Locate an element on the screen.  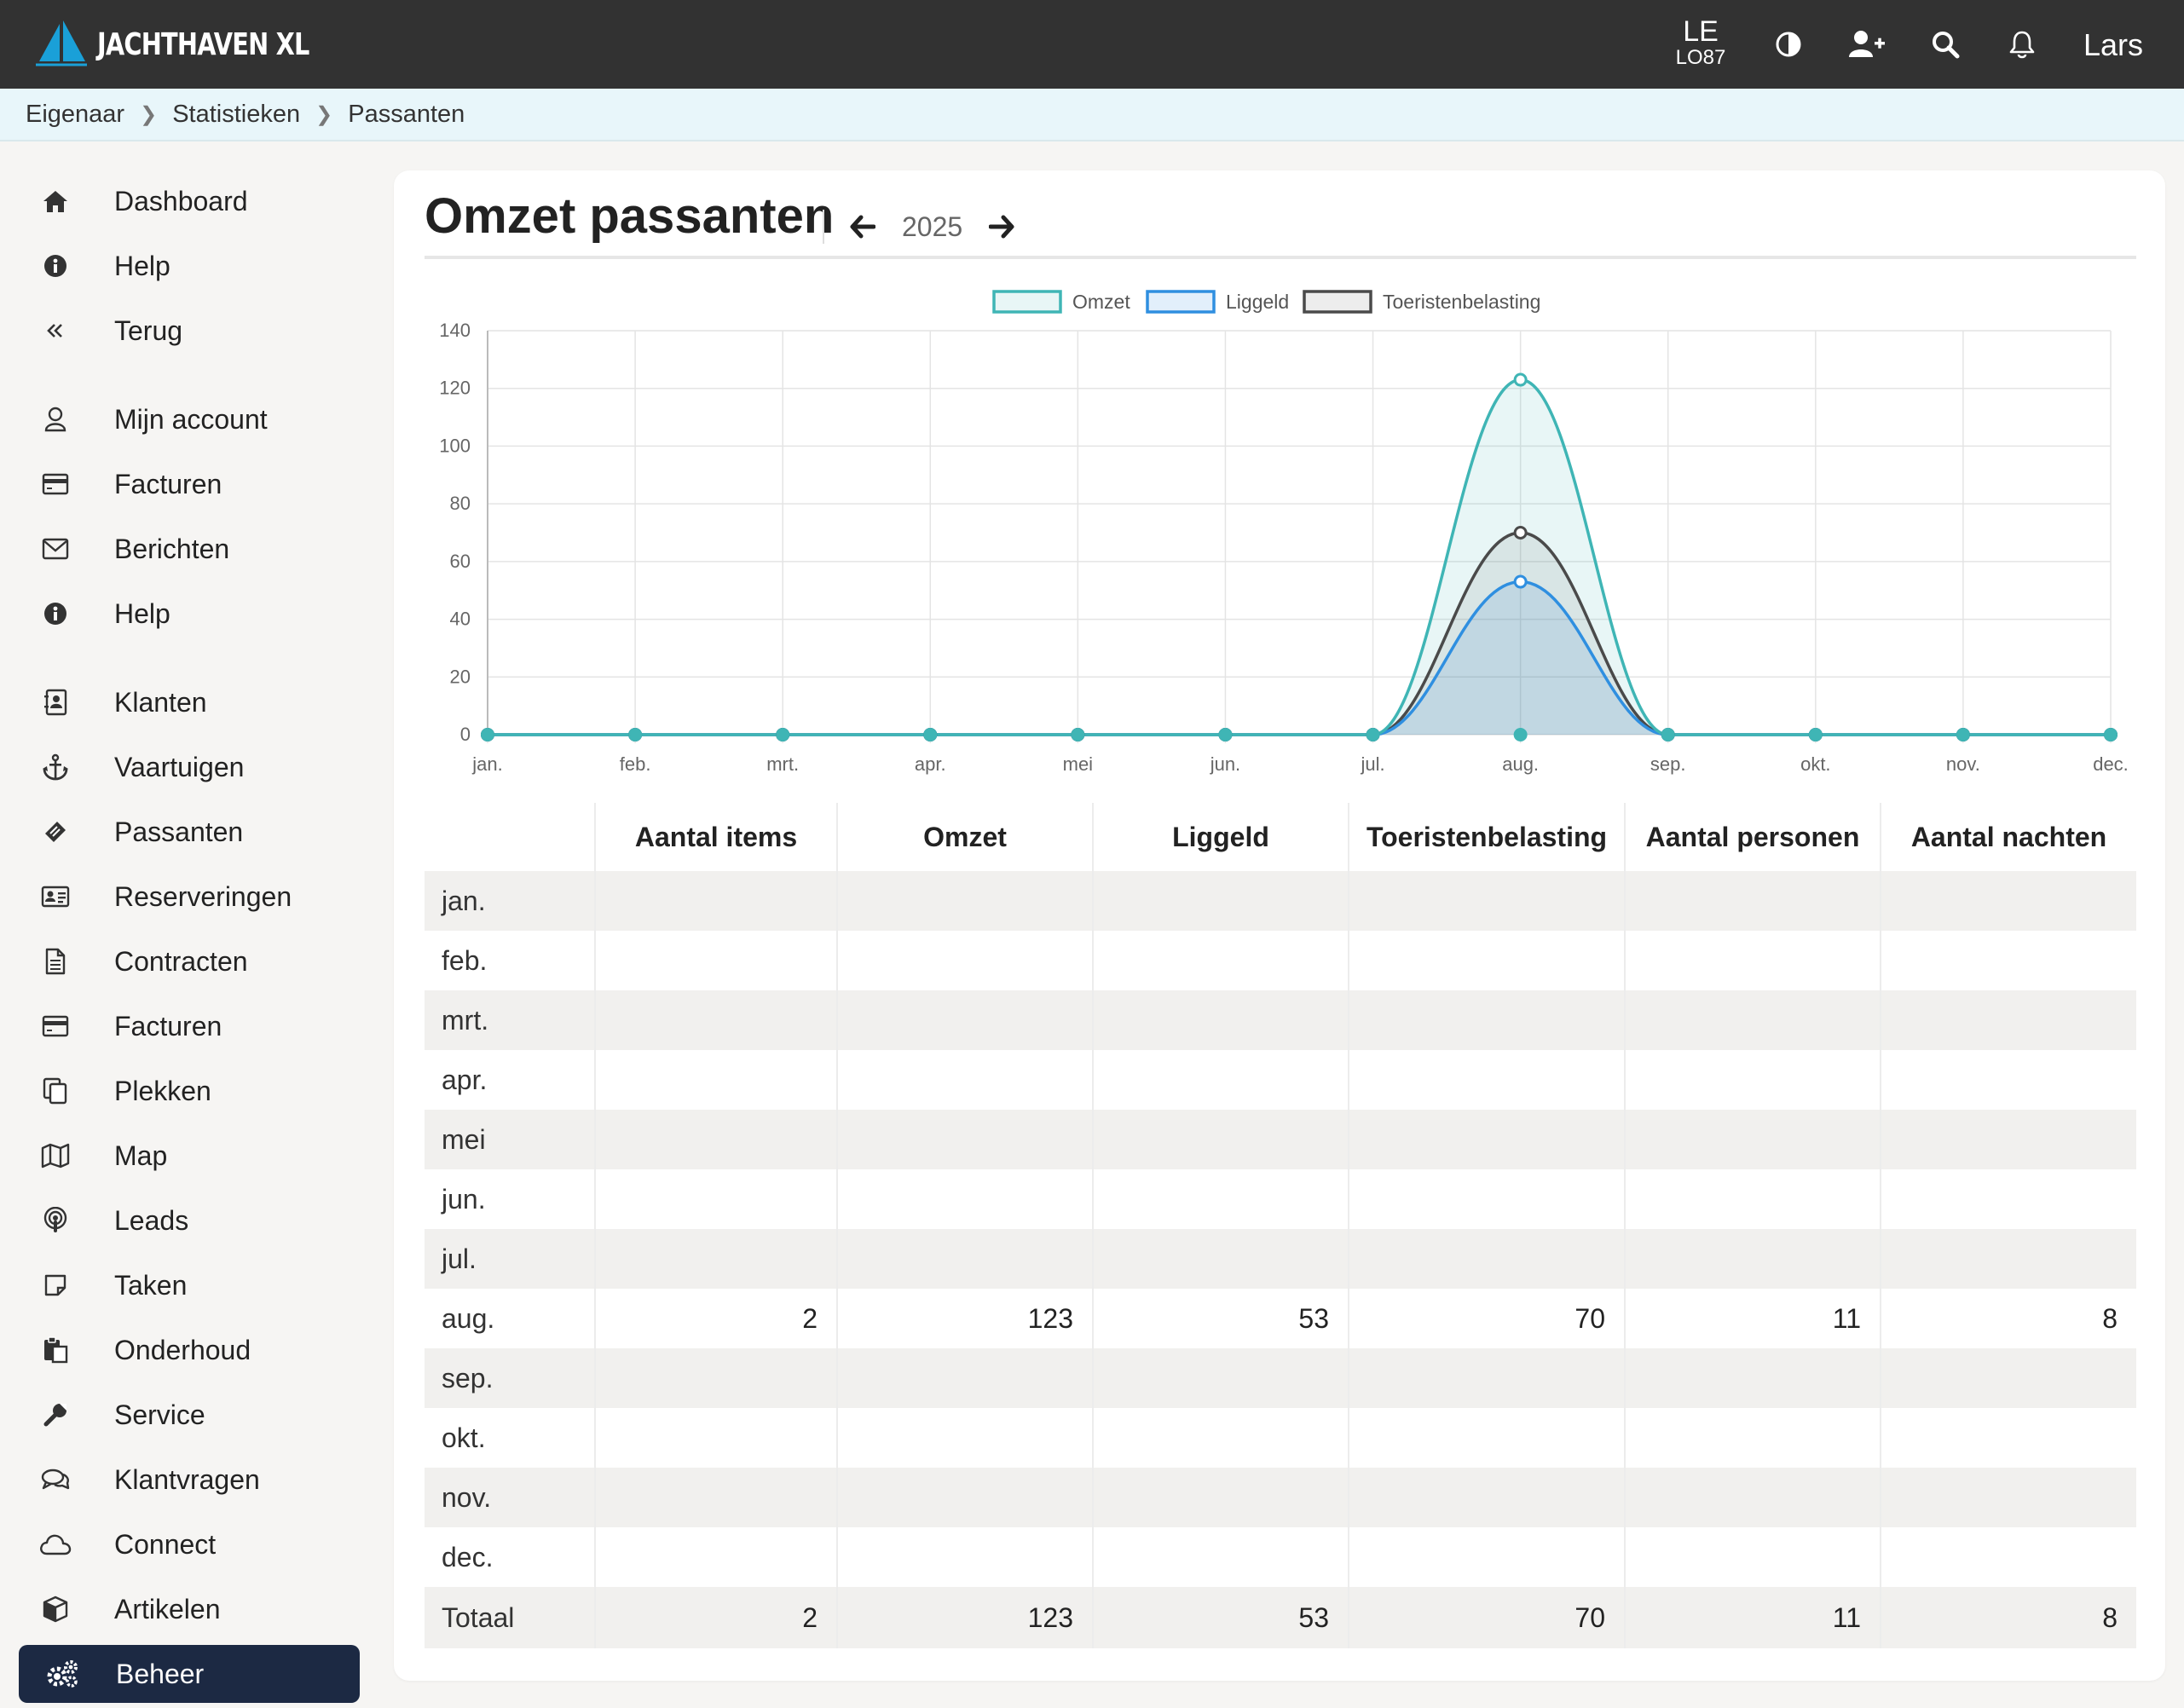
sidebar-item-klantvragen: Klantvragen is located at coordinates (189, 1479).